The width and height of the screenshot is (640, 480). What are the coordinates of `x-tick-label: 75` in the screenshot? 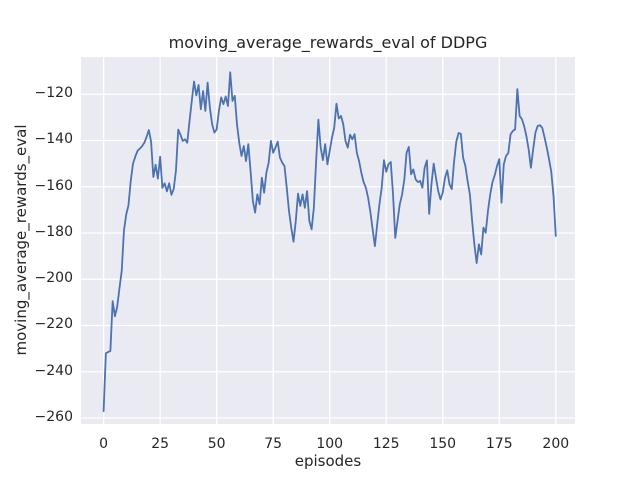 It's located at (273, 444).